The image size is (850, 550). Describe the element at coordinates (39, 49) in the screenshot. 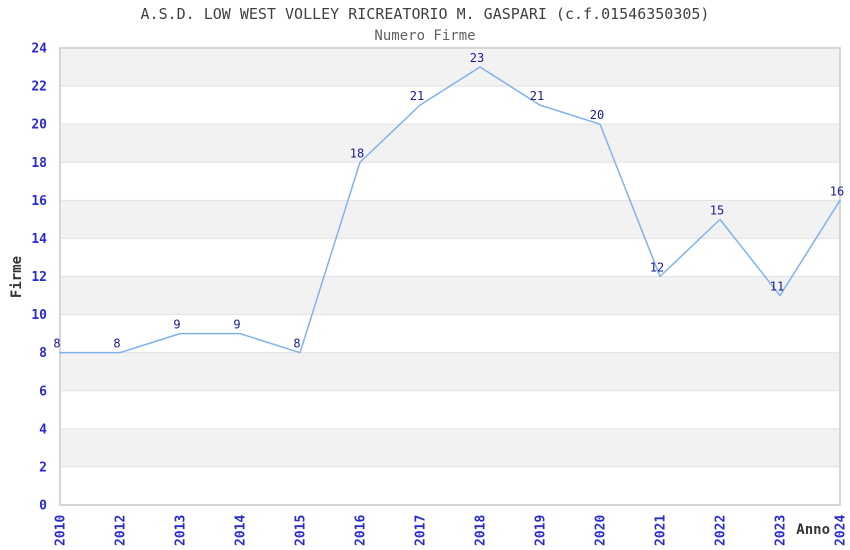

I see `y-tick-label: 24` at that location.